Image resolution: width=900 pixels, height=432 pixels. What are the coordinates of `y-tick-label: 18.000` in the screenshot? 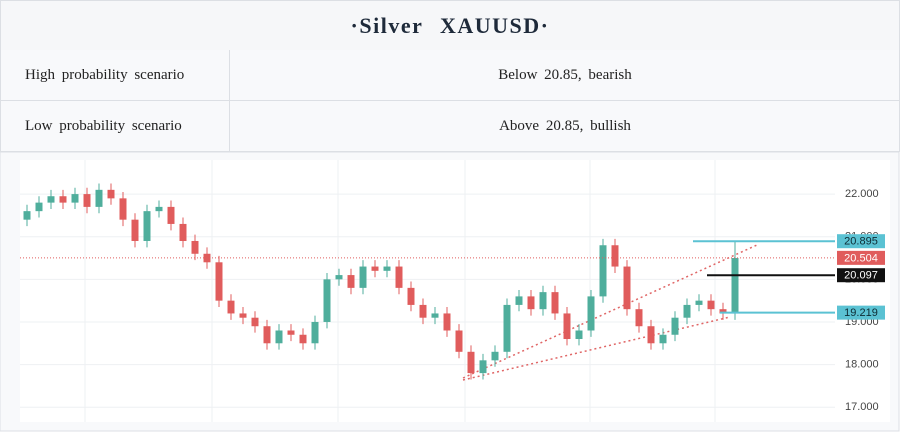 It's located at (862, 364).